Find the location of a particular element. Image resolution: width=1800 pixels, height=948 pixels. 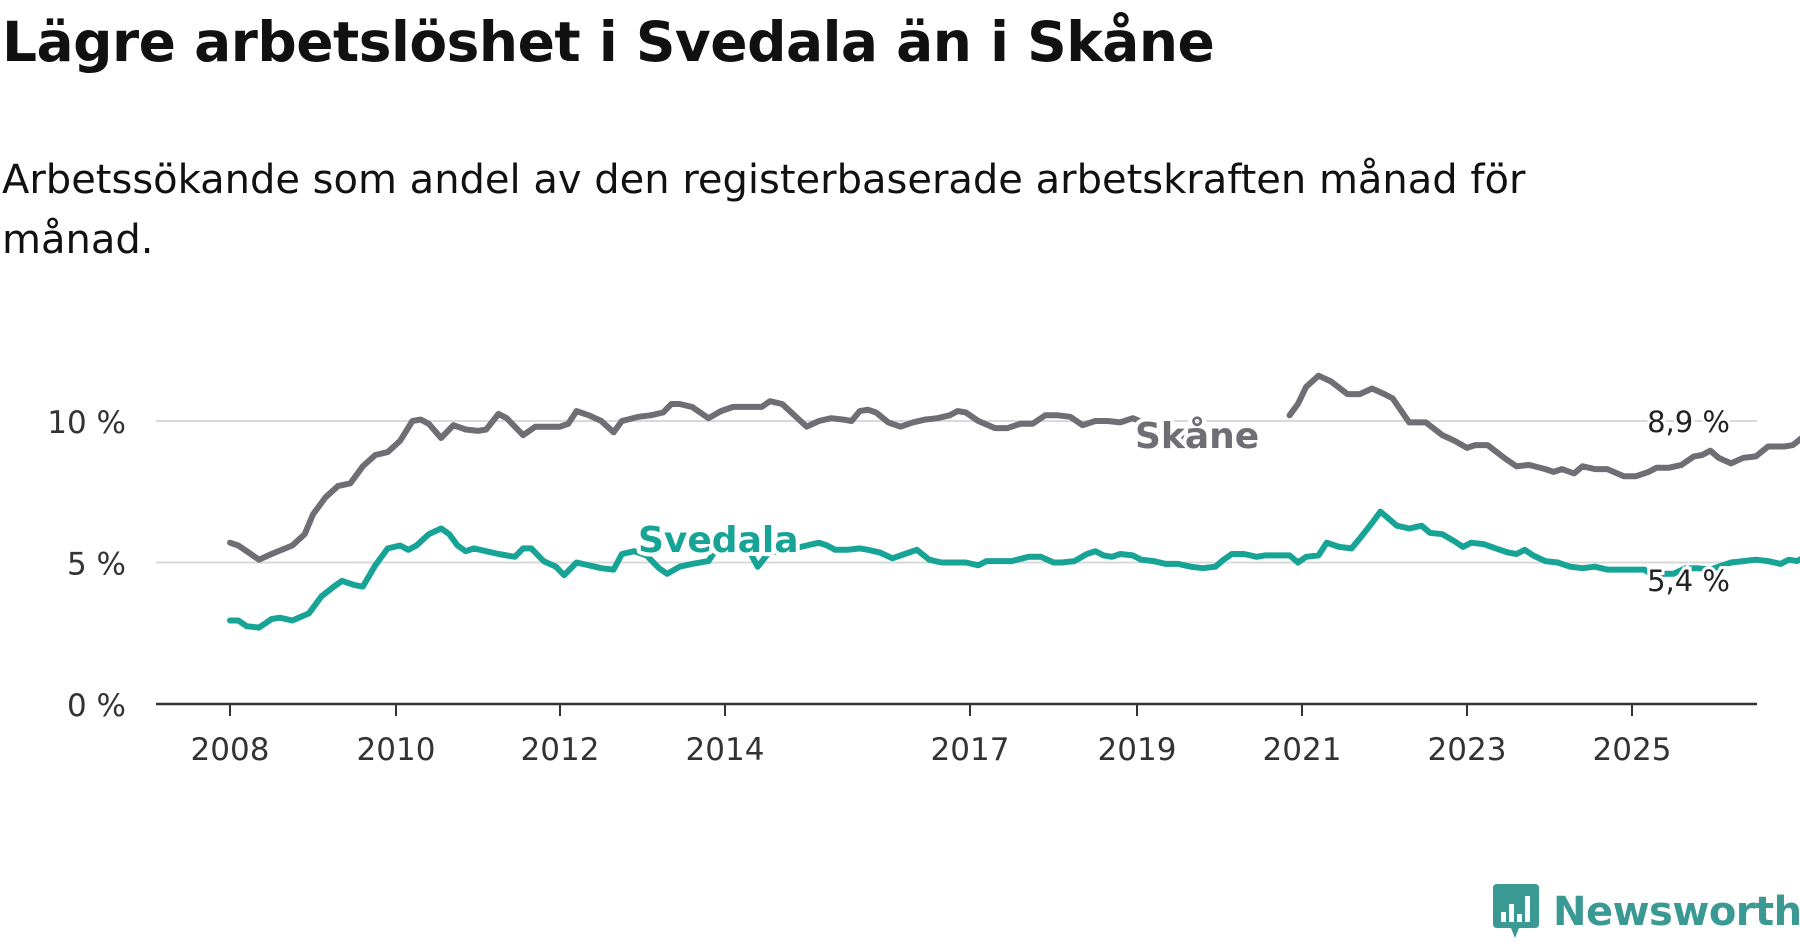

x-tick-label: 2021 is located at coordinates (1302, 750).